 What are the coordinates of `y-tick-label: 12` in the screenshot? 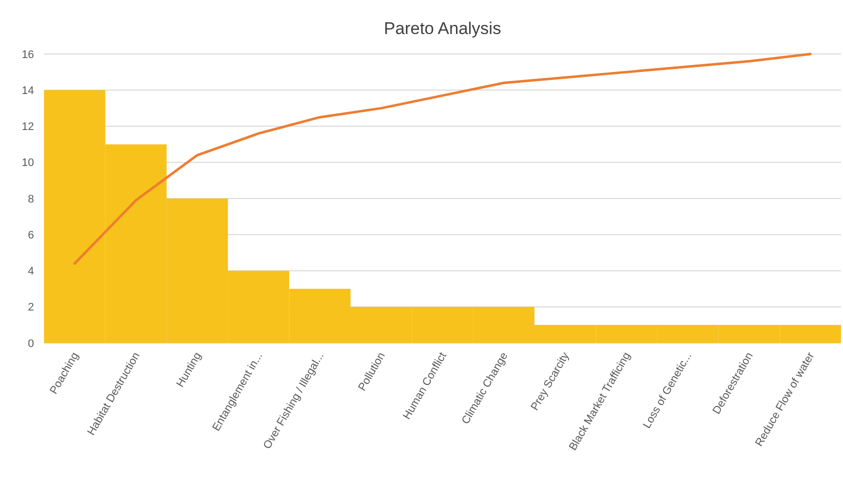 It's located at (28, 127).